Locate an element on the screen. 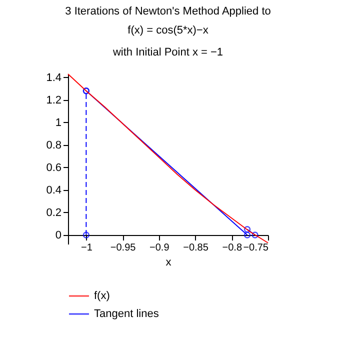 The width and height of the screenshot is (339, 339). x-axis-title: x is located at coordinates (169, 262).